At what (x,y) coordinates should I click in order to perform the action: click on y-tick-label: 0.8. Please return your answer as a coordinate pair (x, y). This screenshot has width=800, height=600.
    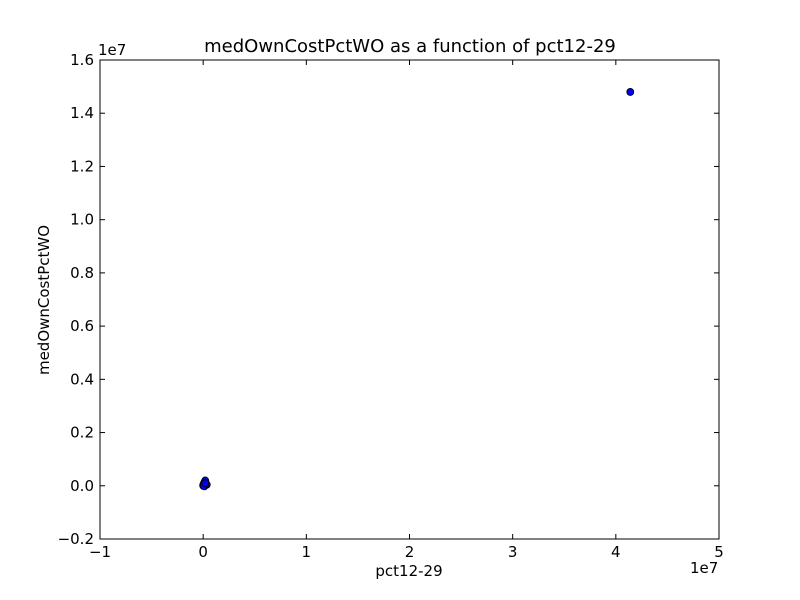
    Looking at the image, I should click on (82, 273).